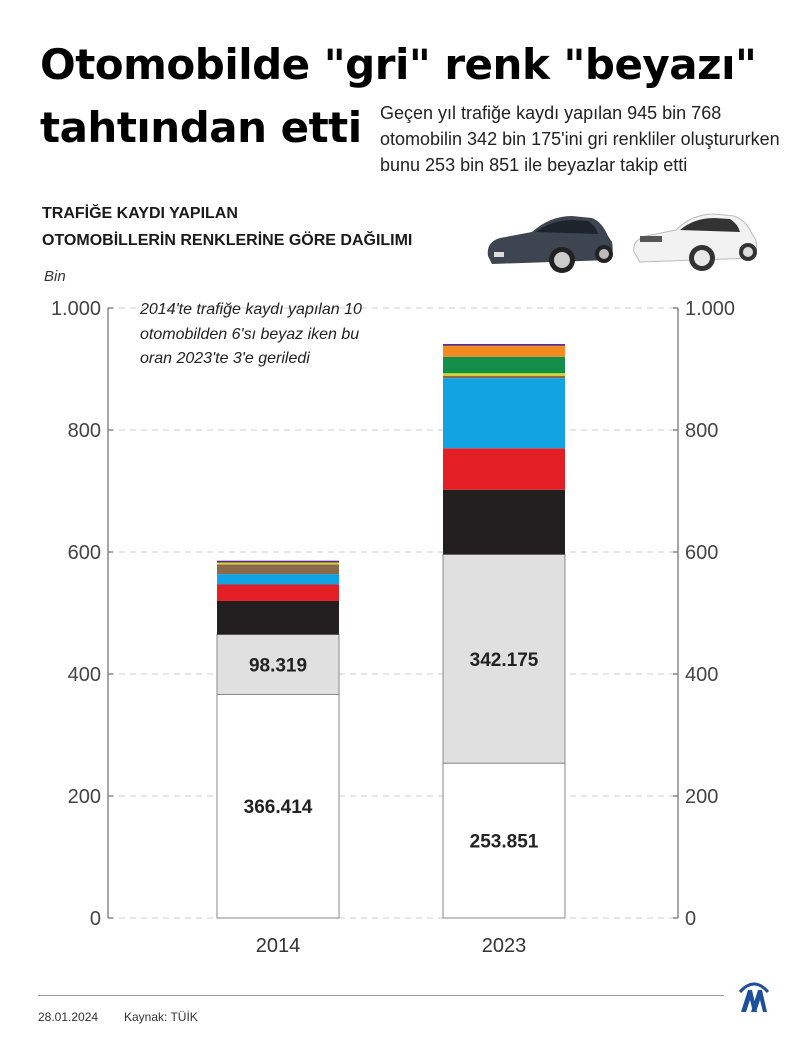 The height and width of the screenshot is (1051, 800). I want to click on bar-segment-siyah-2023, so click(504, 522).